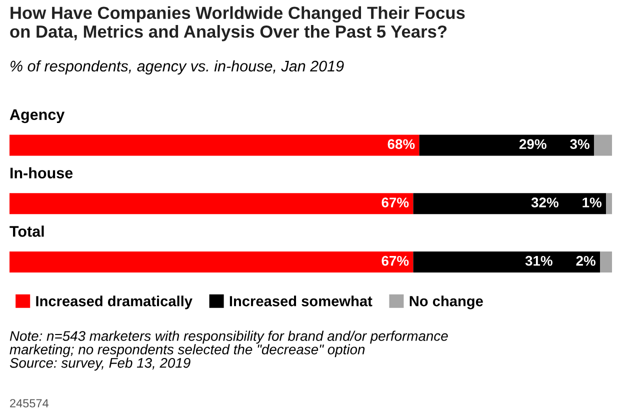 The height and width of the screenshot is (416, 631). I want to click on y-tick-label: Total, so click(27, 231).